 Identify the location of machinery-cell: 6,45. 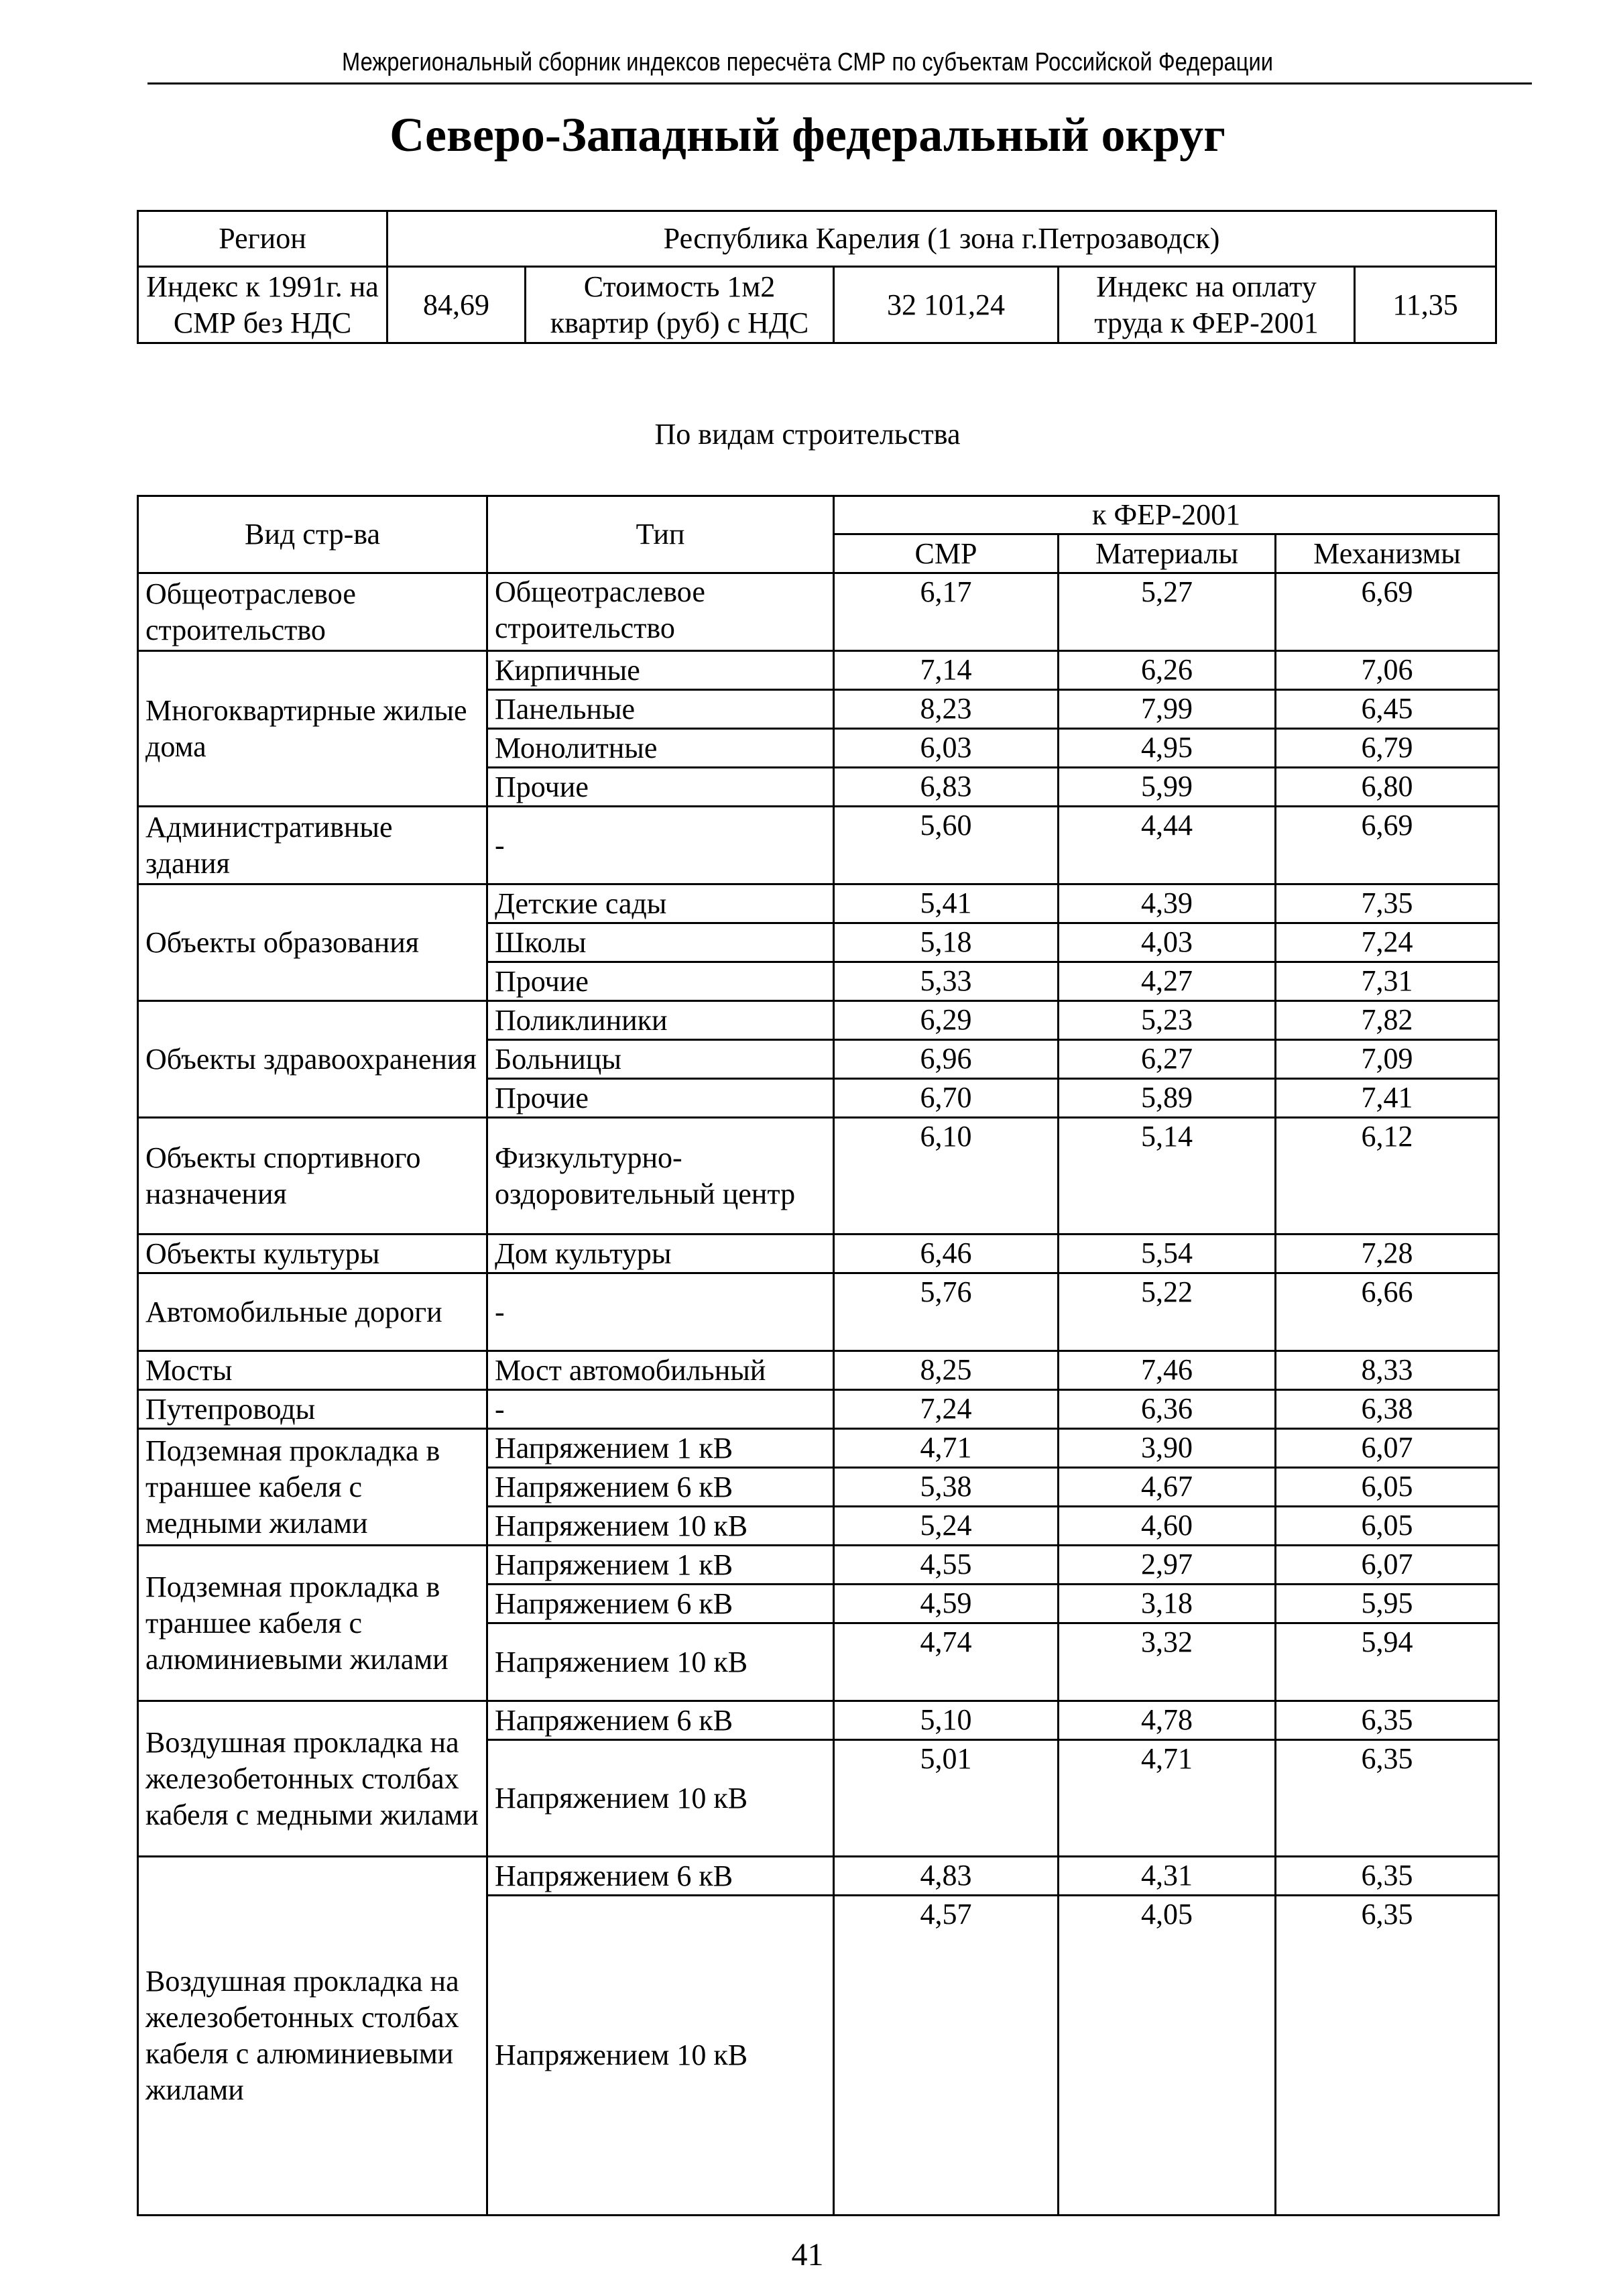
(1387, 710).